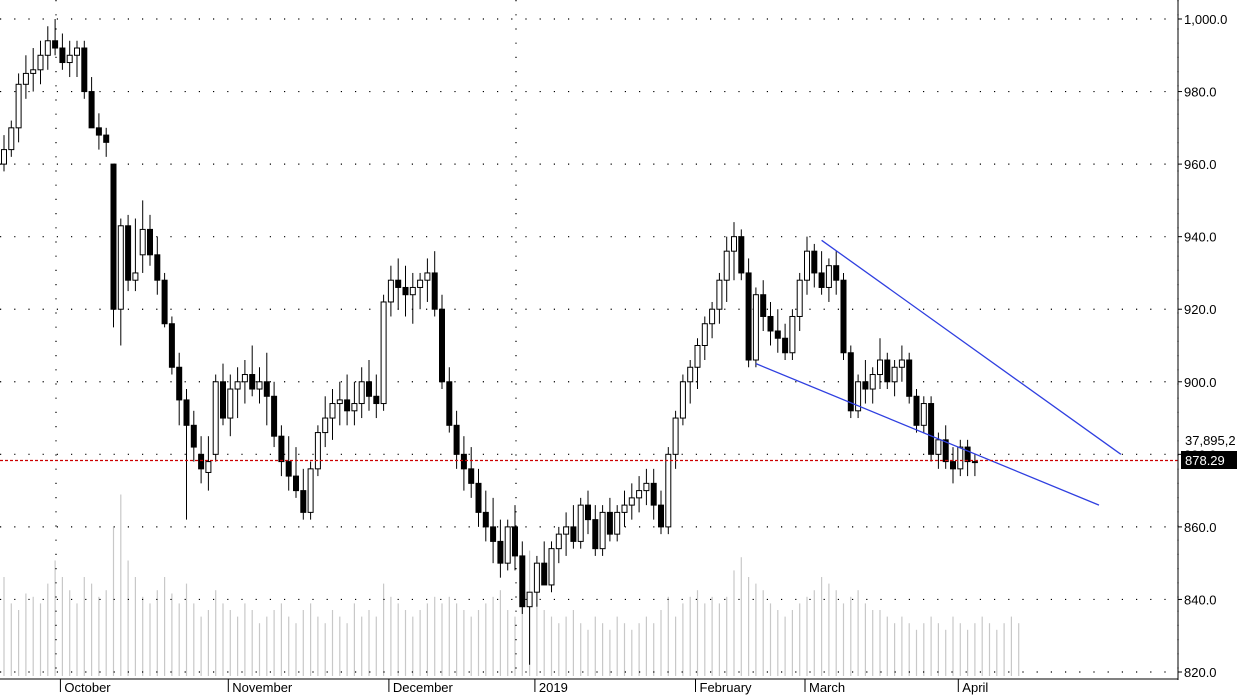 The image size is (1241, 697). What do you see at coordinates (1200, 237) in the screenshot?
I see `y-tick-label: 940.0` at bounding box center [1200, 237].